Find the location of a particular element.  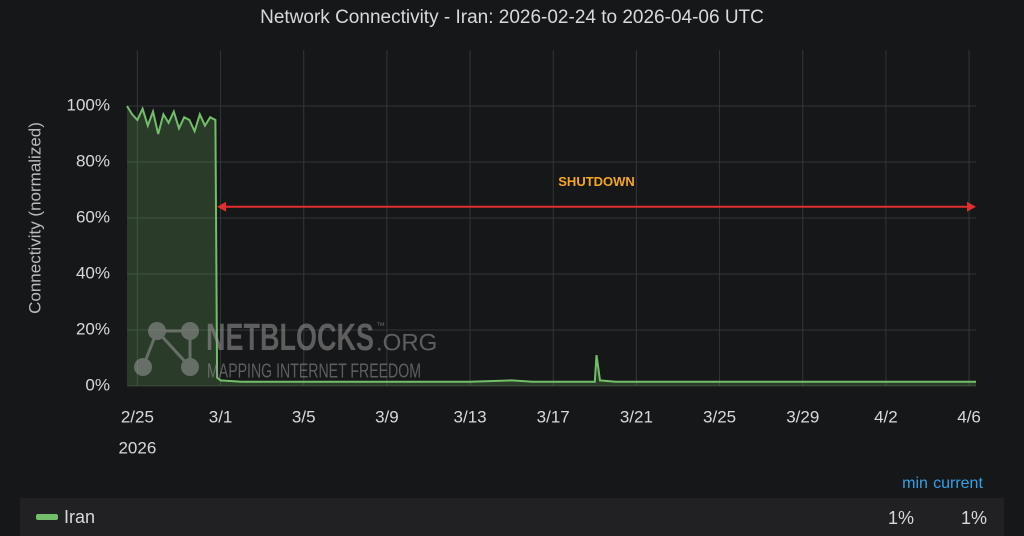

legend-label: Iran is located at coordinates (79, 517).